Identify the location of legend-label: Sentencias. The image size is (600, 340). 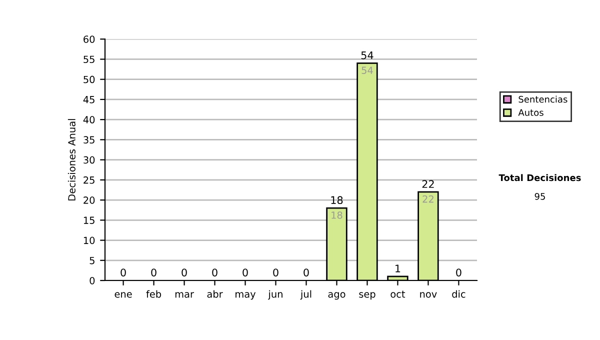
(543, 99).